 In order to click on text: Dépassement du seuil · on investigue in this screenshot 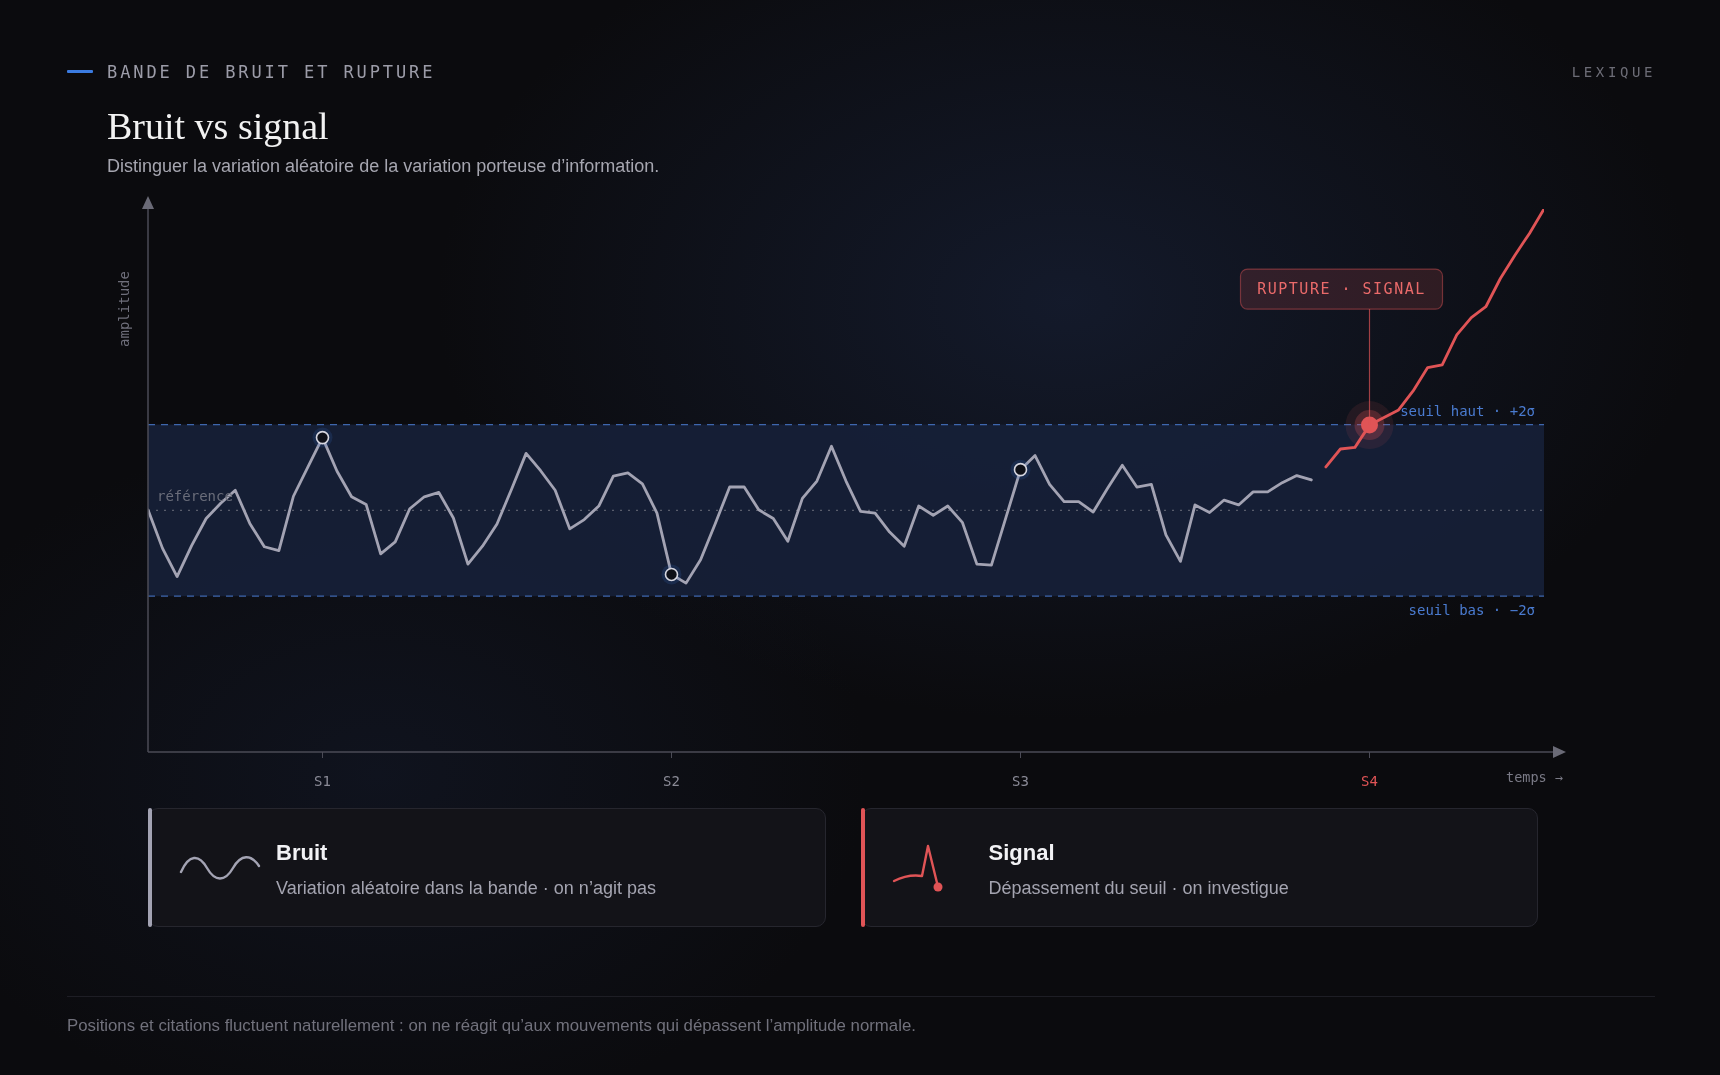, I will do `click(1138, 888)`.